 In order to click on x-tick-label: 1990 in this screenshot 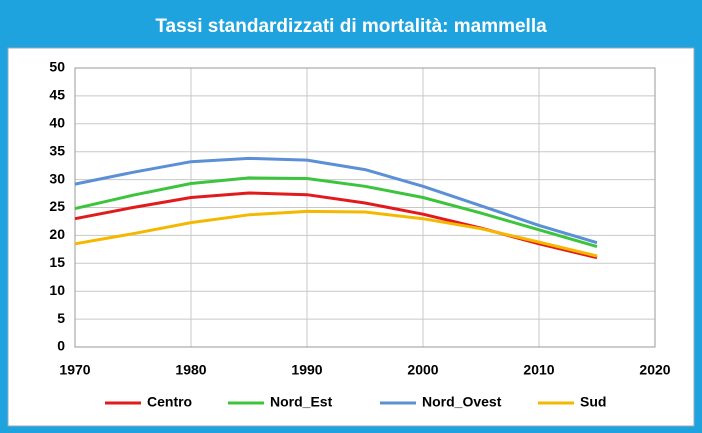, I will do `click(306, 370)`.